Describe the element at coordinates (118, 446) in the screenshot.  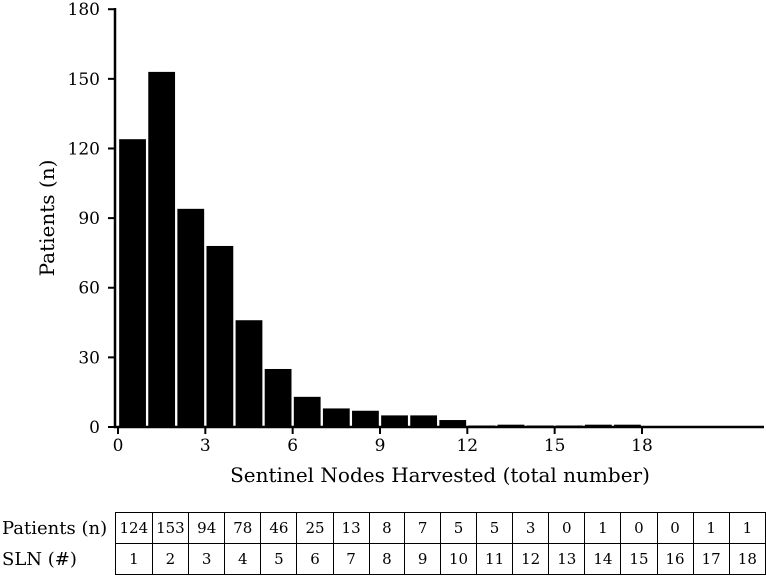
I see `x-tick-label: 0` at that location.